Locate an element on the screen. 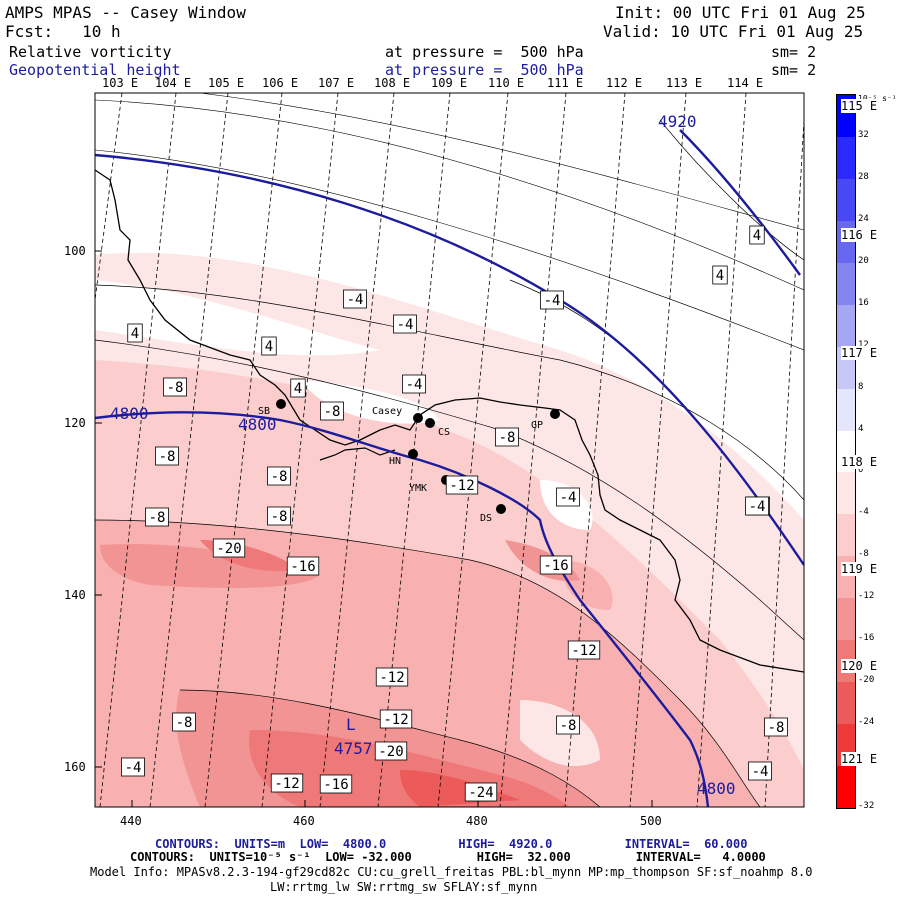  colorbar is located at coordinates (846, 451).